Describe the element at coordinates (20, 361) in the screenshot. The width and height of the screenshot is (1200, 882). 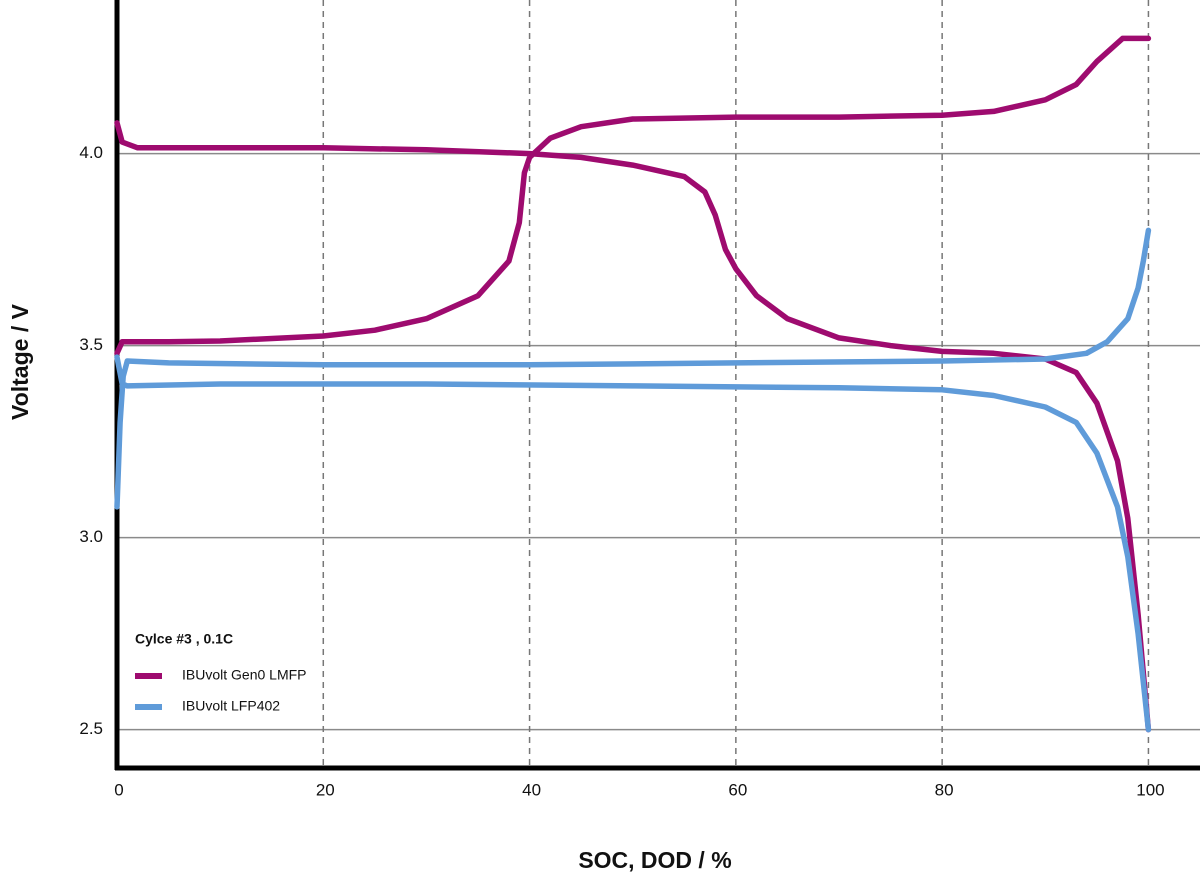
I see `y-axis-label: Voltage / V` at that location.